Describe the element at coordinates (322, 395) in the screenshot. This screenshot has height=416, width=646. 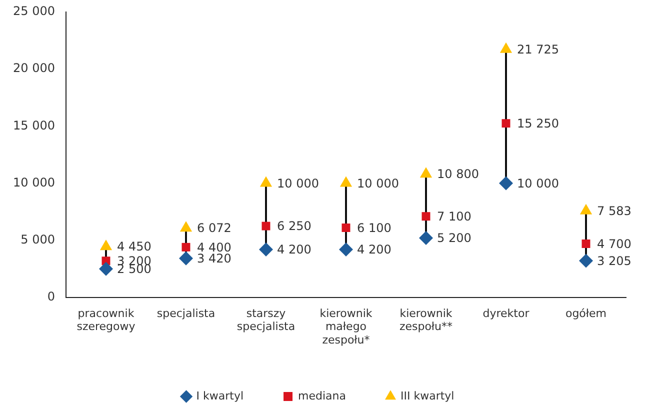
I see `legend-label: mediana` at that location.